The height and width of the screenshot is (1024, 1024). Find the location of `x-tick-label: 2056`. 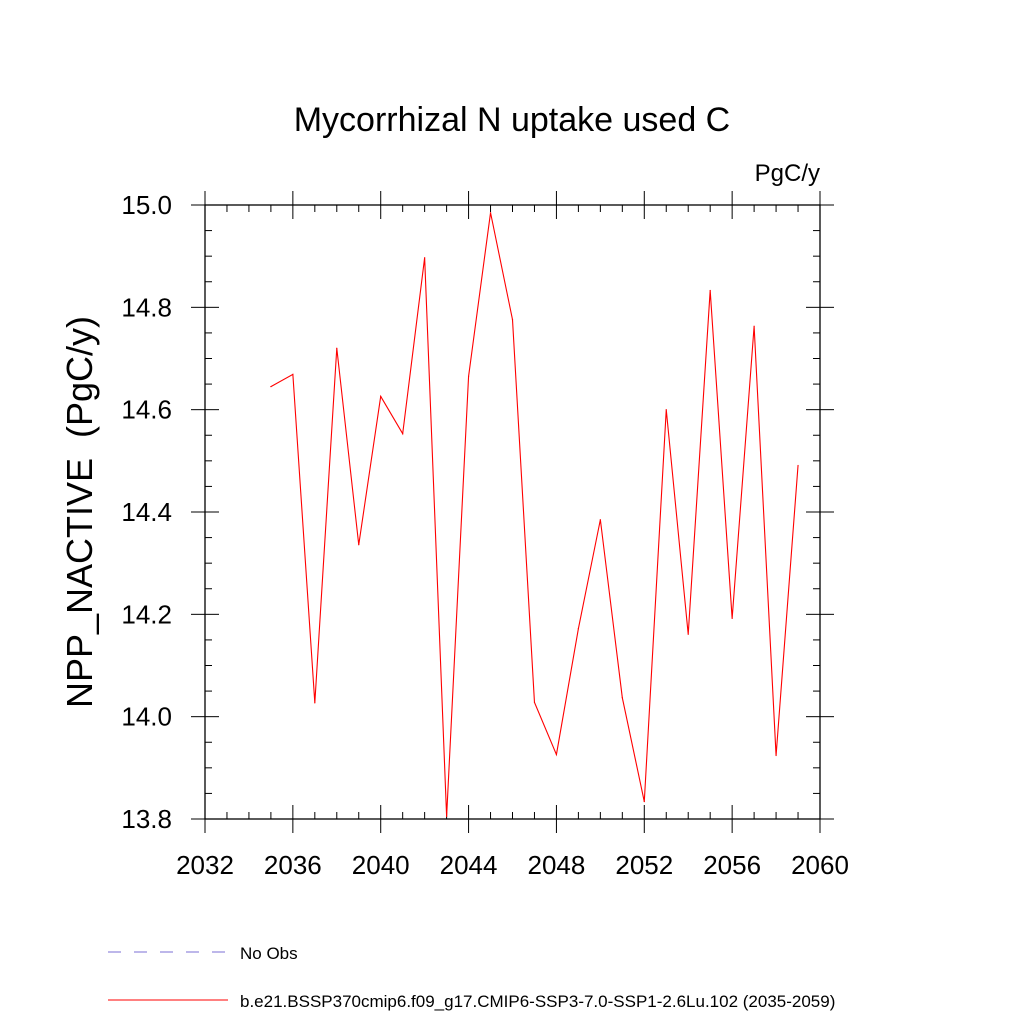

x-tick-label: 2056 is located at coordinates (732, 865).